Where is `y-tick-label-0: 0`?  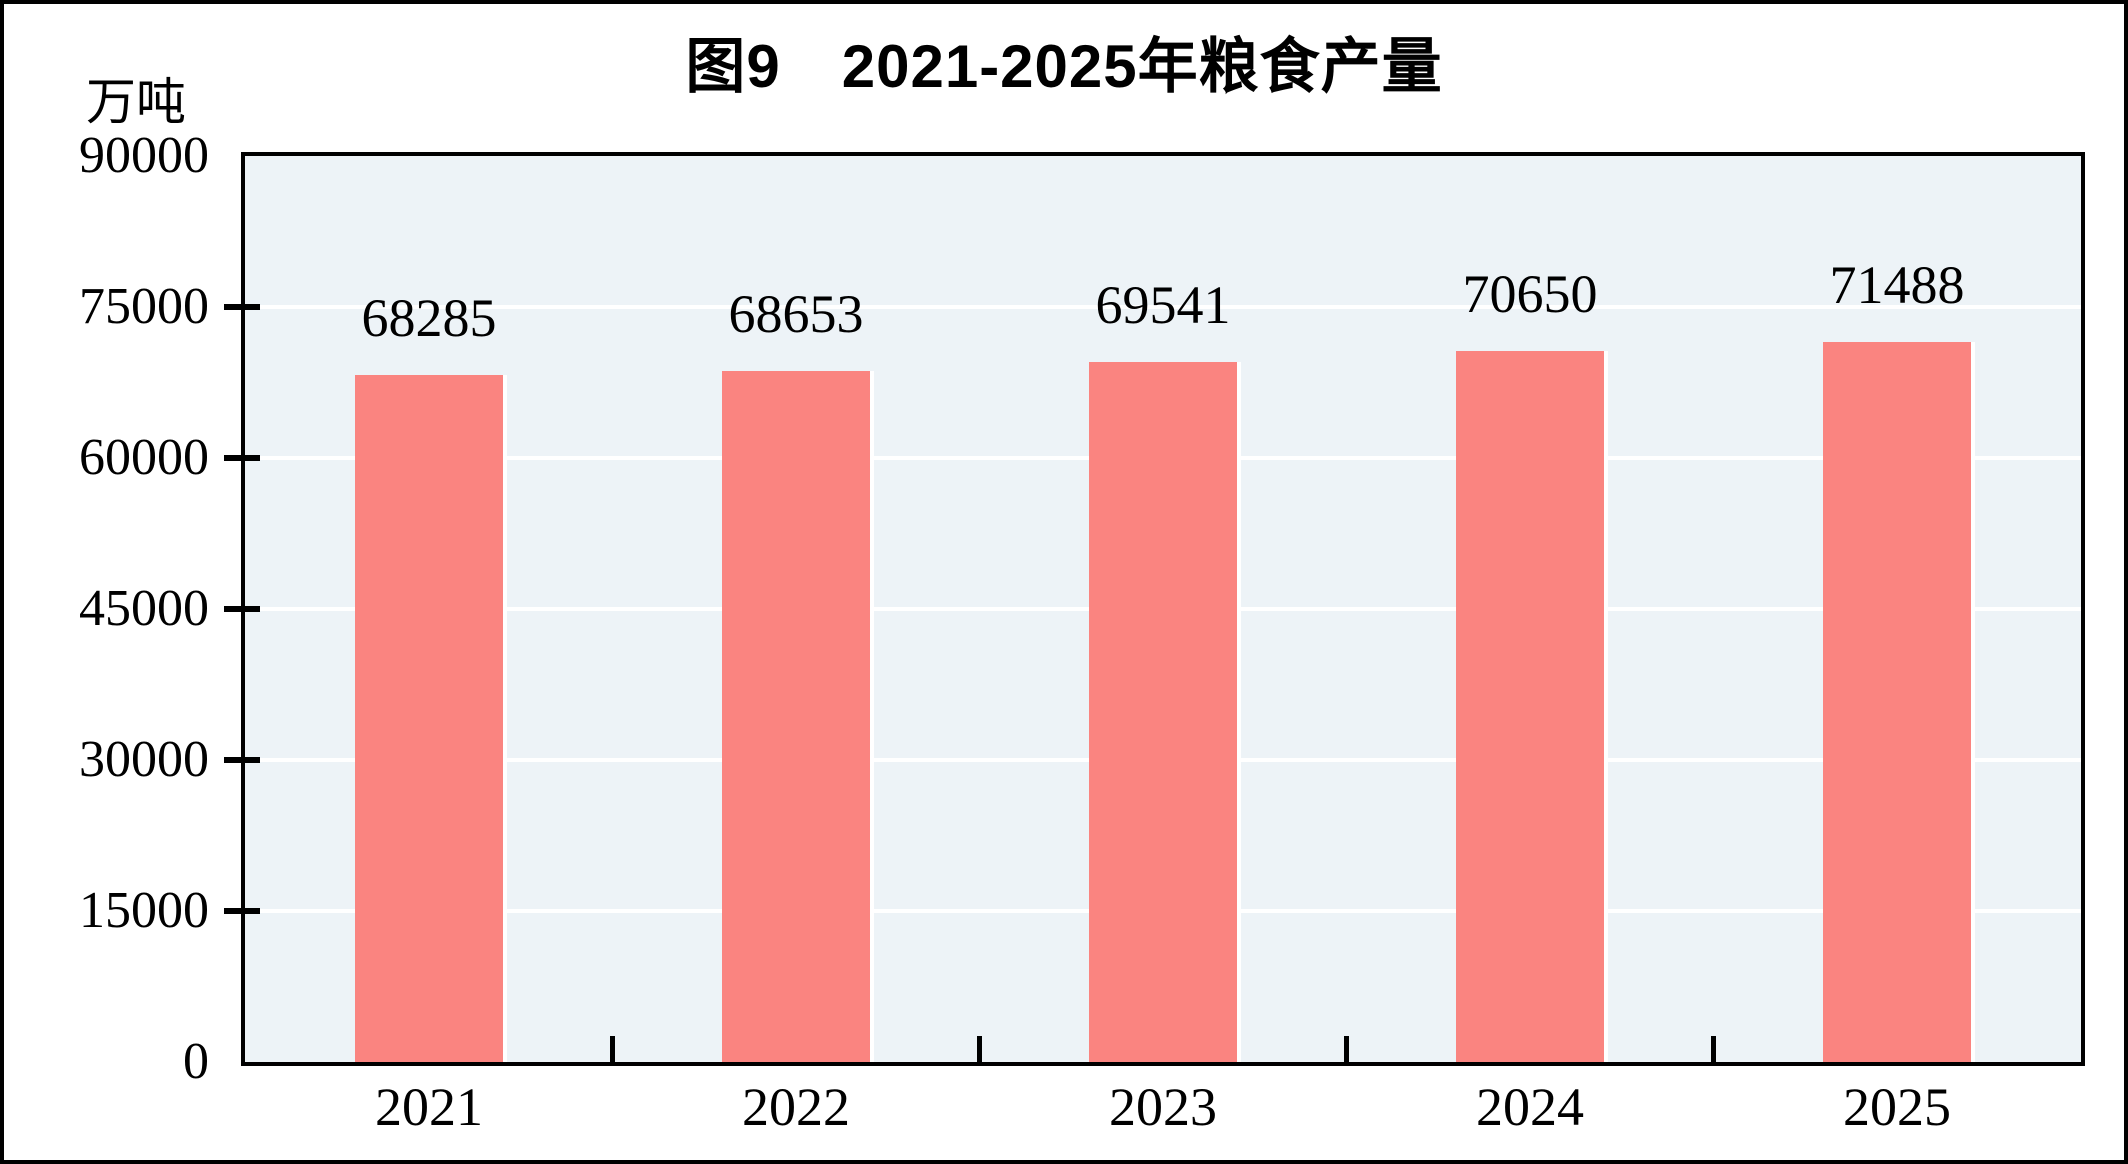 y-tick-label-0: 0 is located at coordinates (196, 1061).